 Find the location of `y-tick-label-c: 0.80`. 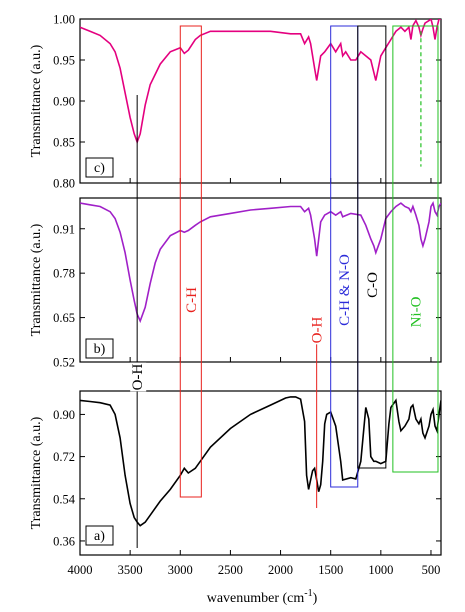

y-tick-label-c: 0.80 is located at coordinates (64, 184).